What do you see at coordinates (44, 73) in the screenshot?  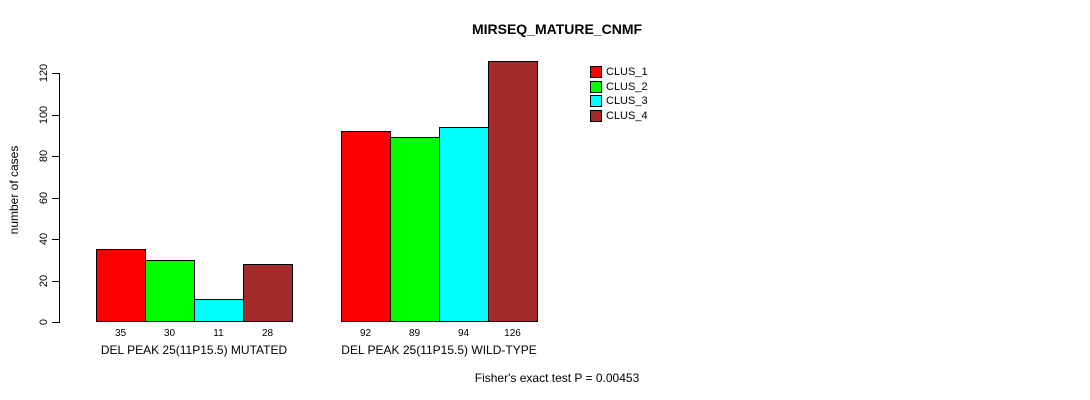 I see `y-axis-tick-label: 120` at bounding box center [44, 73].